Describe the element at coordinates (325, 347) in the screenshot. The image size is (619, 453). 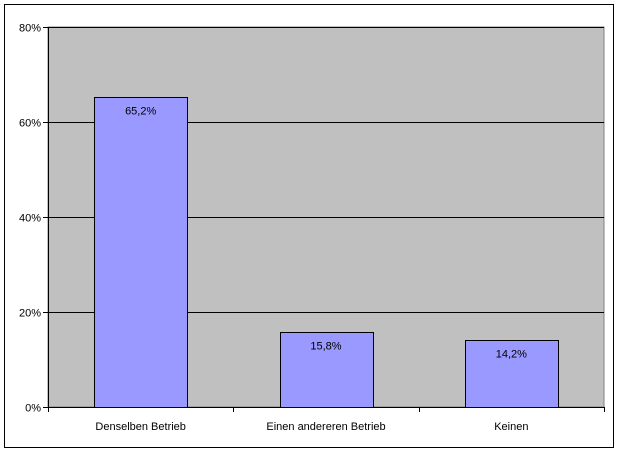
I see `data-label: 15,8%` at that location.